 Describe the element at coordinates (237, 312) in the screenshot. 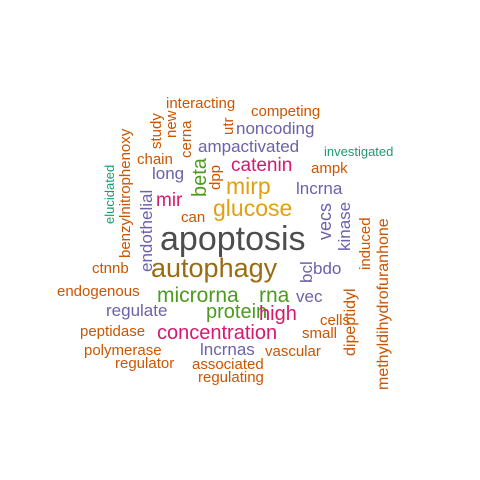

I see `word-protein: protein` at that location.